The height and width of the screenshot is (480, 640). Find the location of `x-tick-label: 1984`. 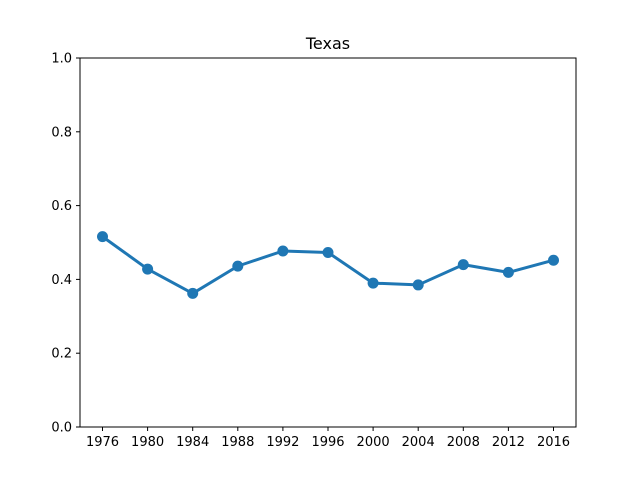

x-tick-label: 1984 is located at coordinates (192, 442).